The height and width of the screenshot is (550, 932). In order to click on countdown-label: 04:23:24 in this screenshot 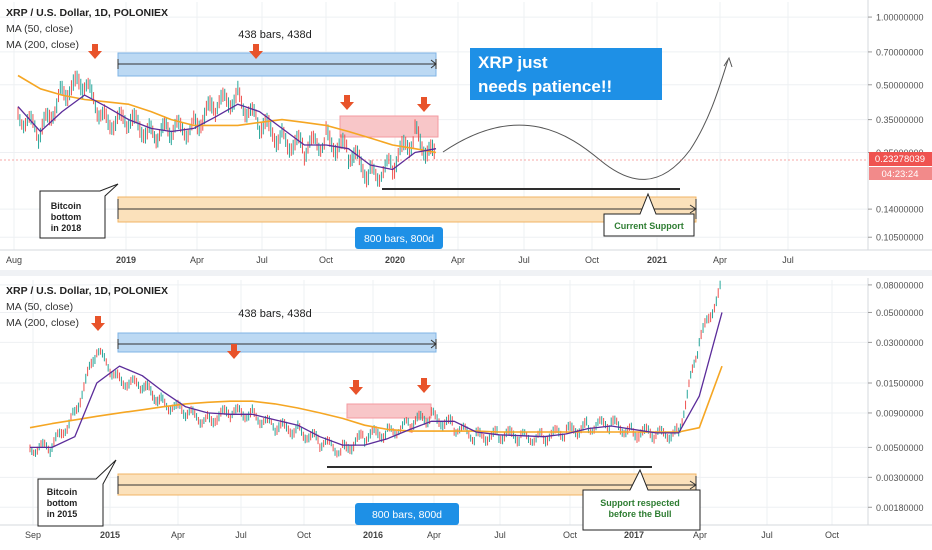, I will do `click(900, 174)`.